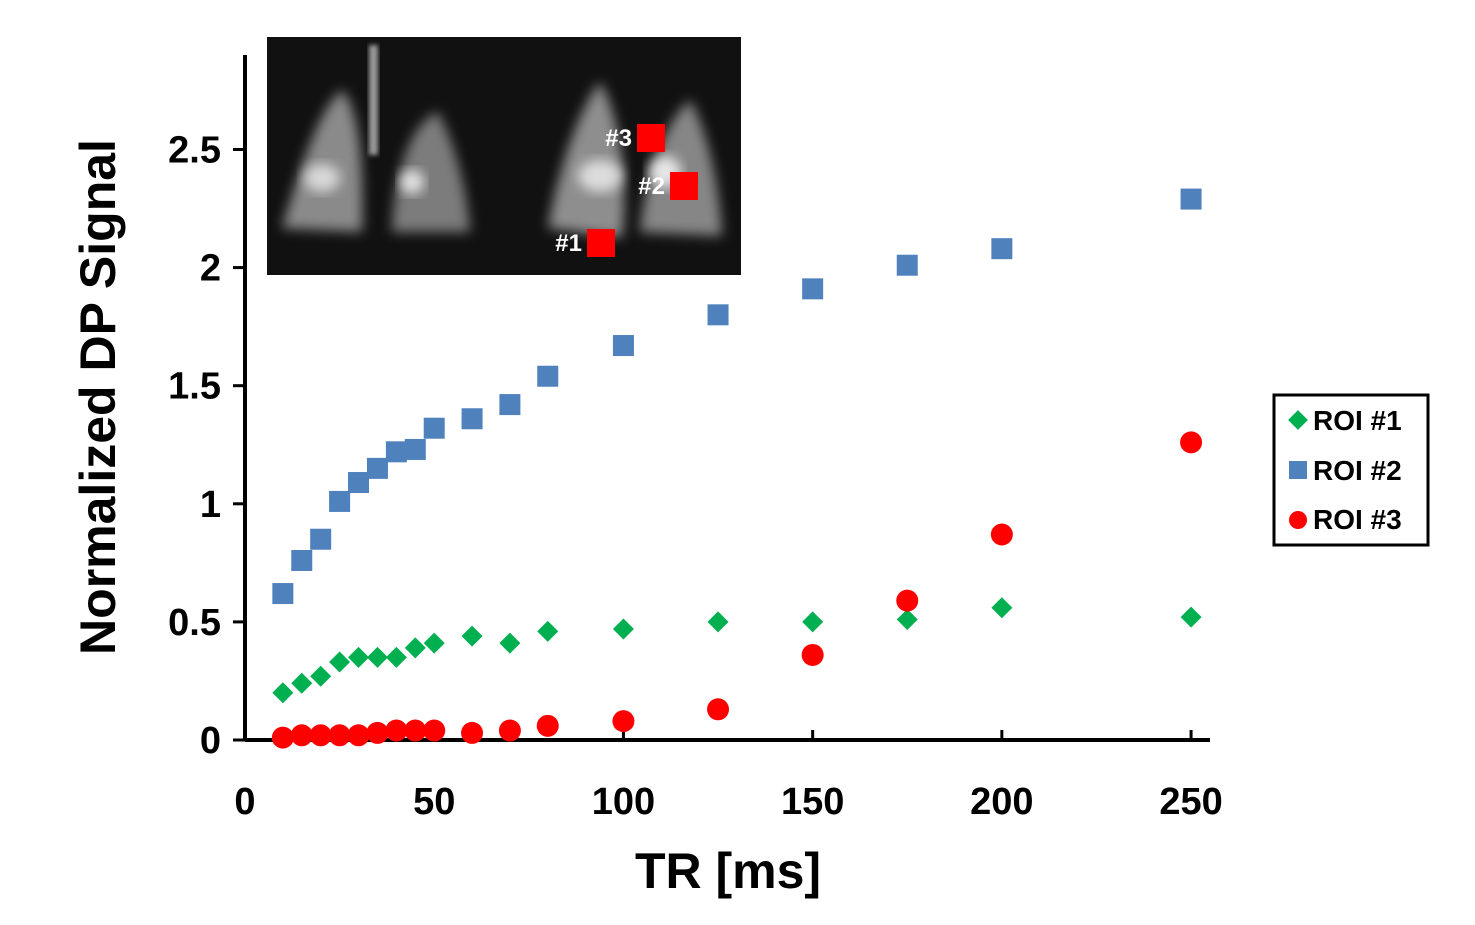 The image size is (1475, 925). What do you see at coordinates (651, 186) in the screenshot?
I see `roi-2-label: #2` at bounding box center [651, 186].